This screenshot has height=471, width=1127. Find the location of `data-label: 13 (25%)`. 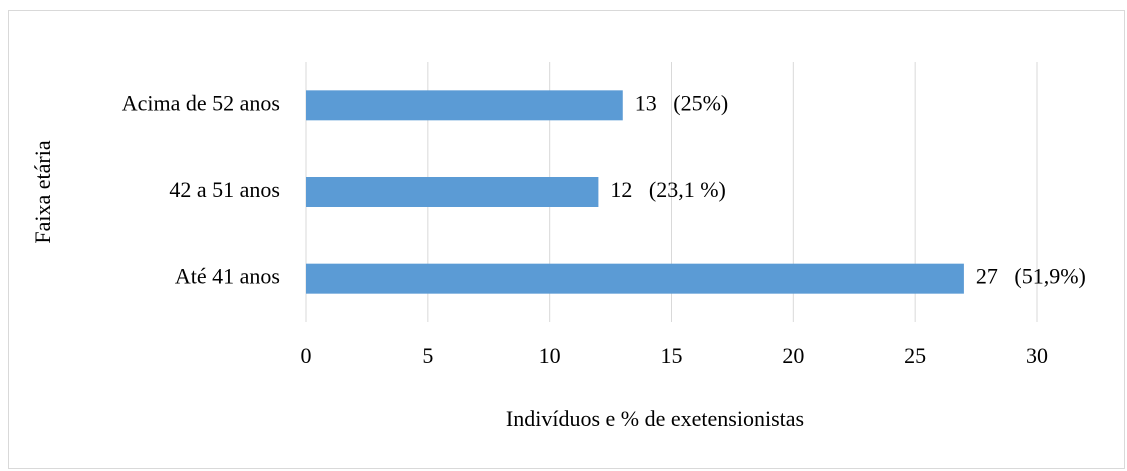

data-label: 13 (25%) is located at coordinates (681, 102).